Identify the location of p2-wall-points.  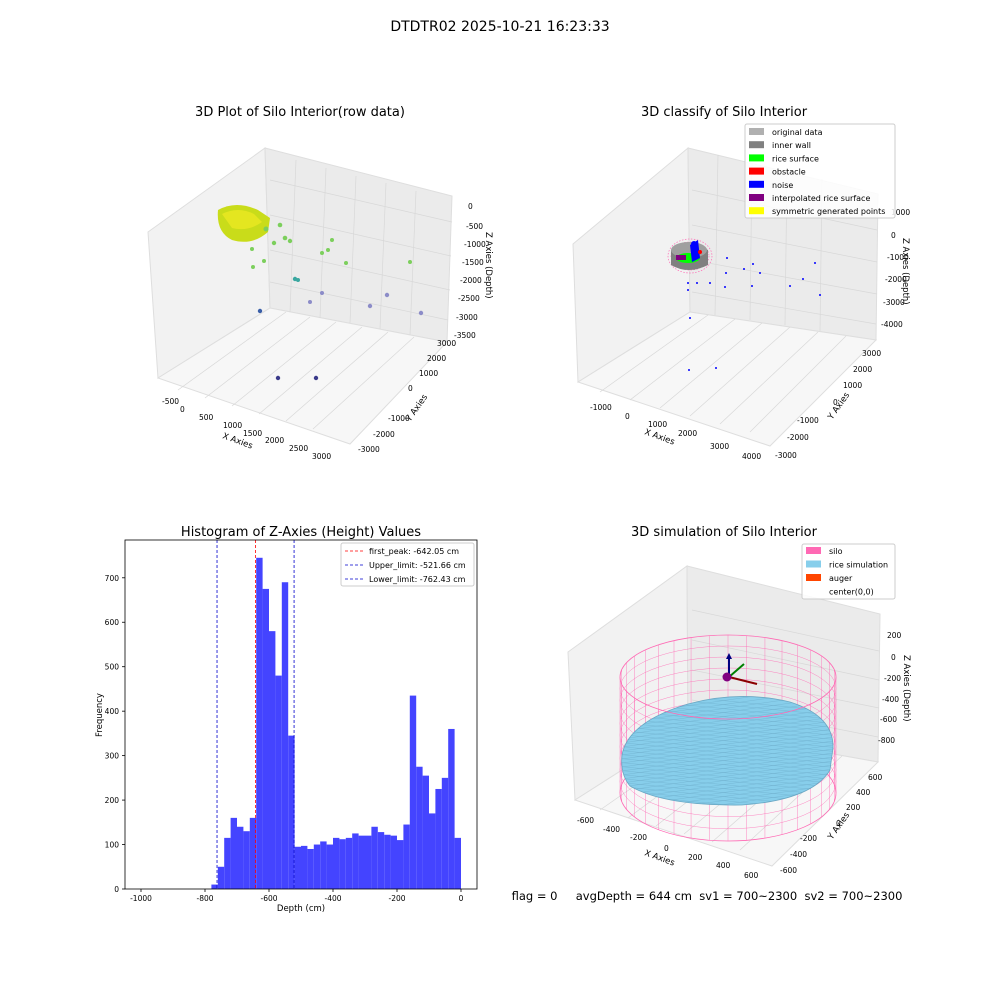
(690, 256).